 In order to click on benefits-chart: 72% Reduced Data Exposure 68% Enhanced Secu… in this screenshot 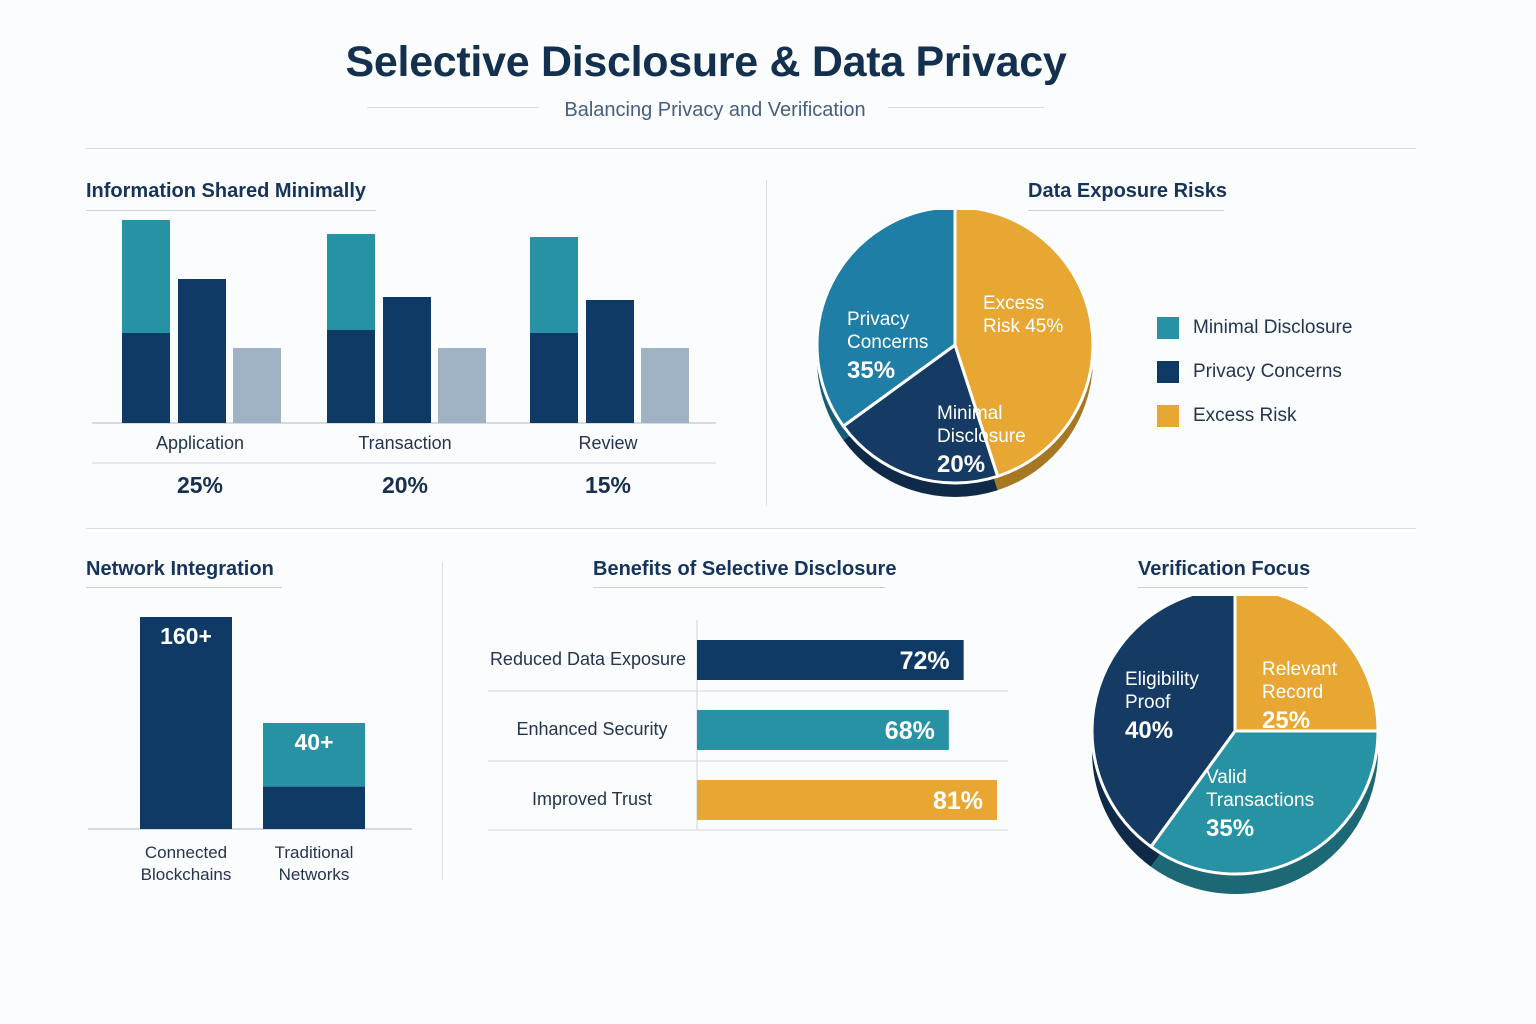, I will do `click(748, 725)`.